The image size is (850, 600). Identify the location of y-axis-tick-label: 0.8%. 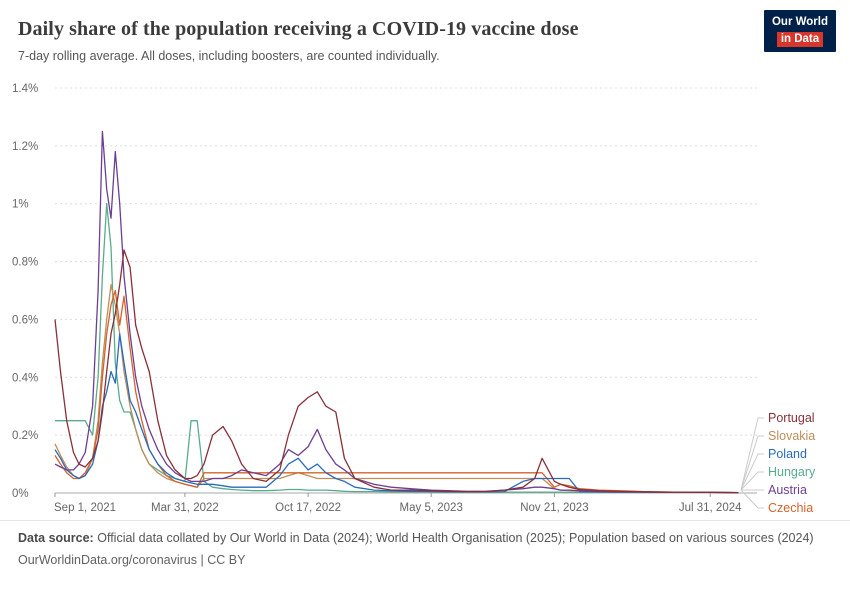
(25, 263).